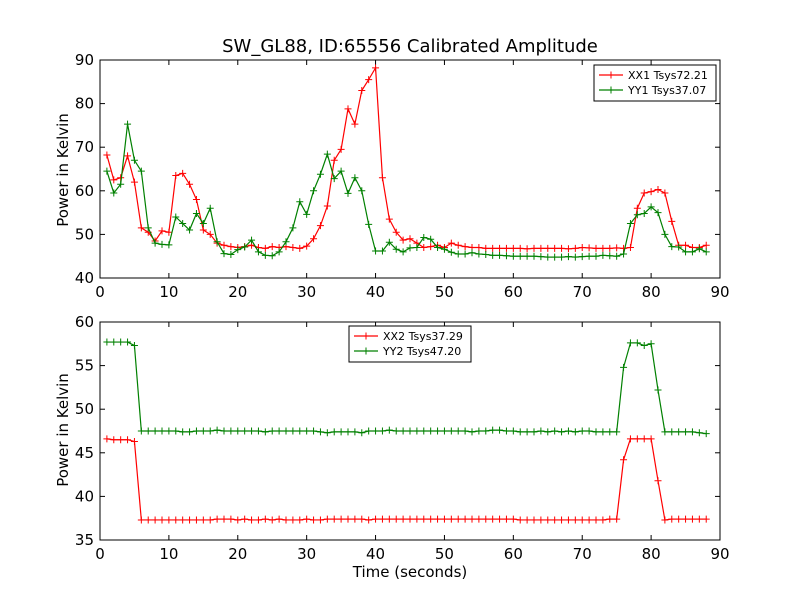  Describe the element at coordinates (306, 292) in the screenshot. I see `x-tick-label: 30` at that location.